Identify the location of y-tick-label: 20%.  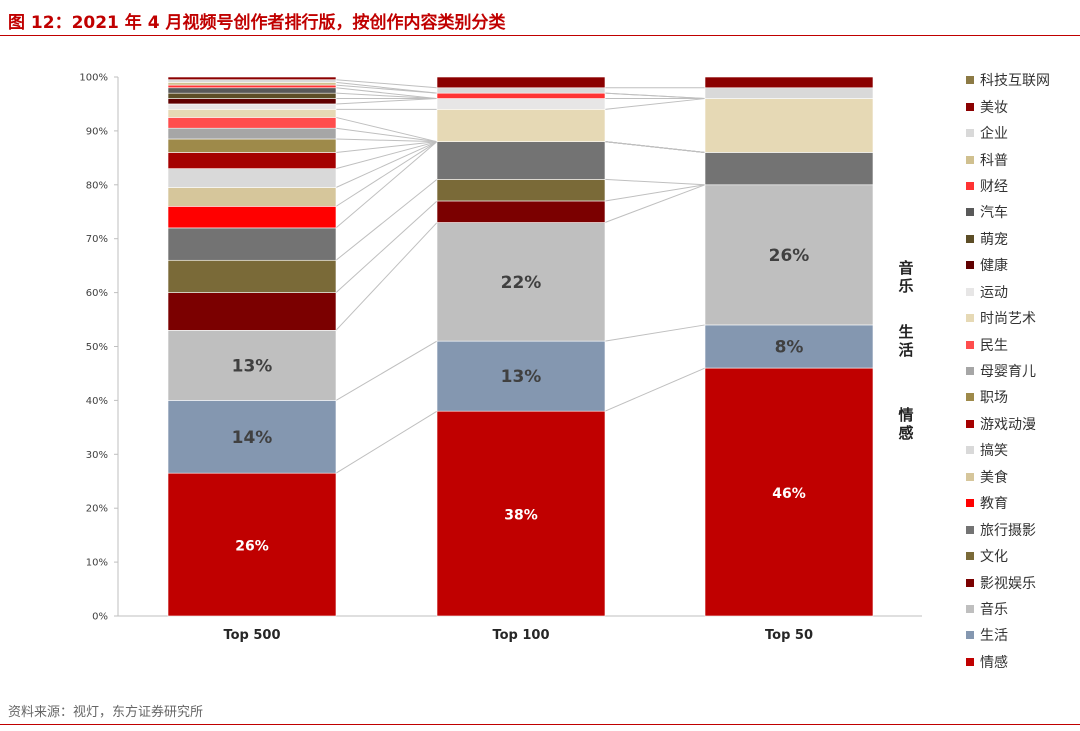
(97, 509).